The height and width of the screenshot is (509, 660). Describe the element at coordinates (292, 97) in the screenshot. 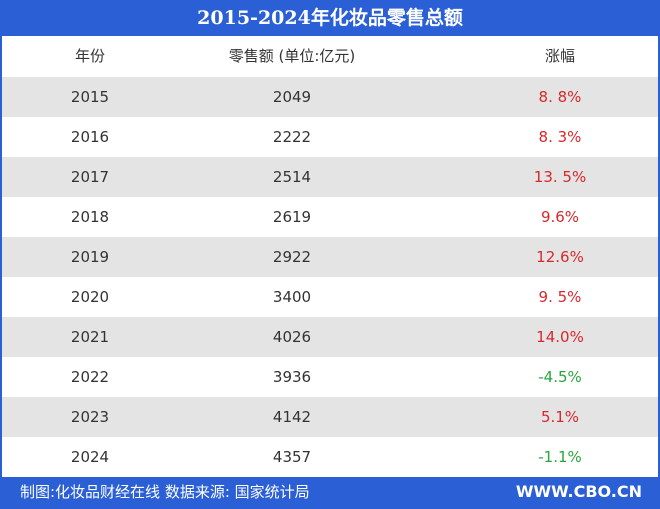

I see `table-cell: 2049` at that location.